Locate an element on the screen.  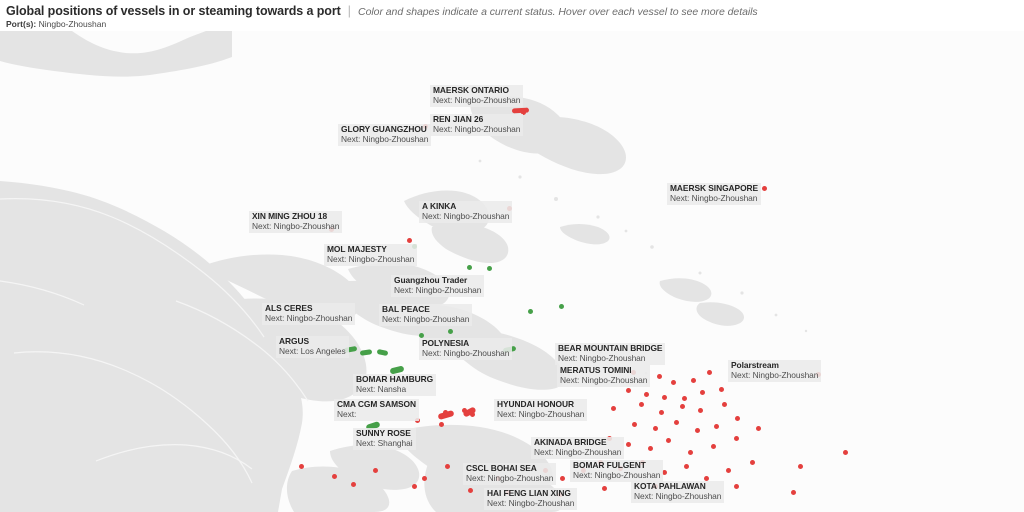
vessel-label: CSCL BOHAI SEA Next: Ningbo-Zhoushan is located at coordinates (510, 474).